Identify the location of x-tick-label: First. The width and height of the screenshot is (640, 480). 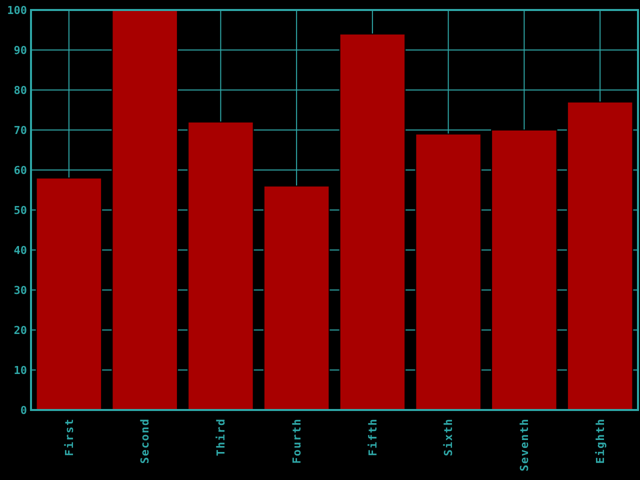
(69, 437).